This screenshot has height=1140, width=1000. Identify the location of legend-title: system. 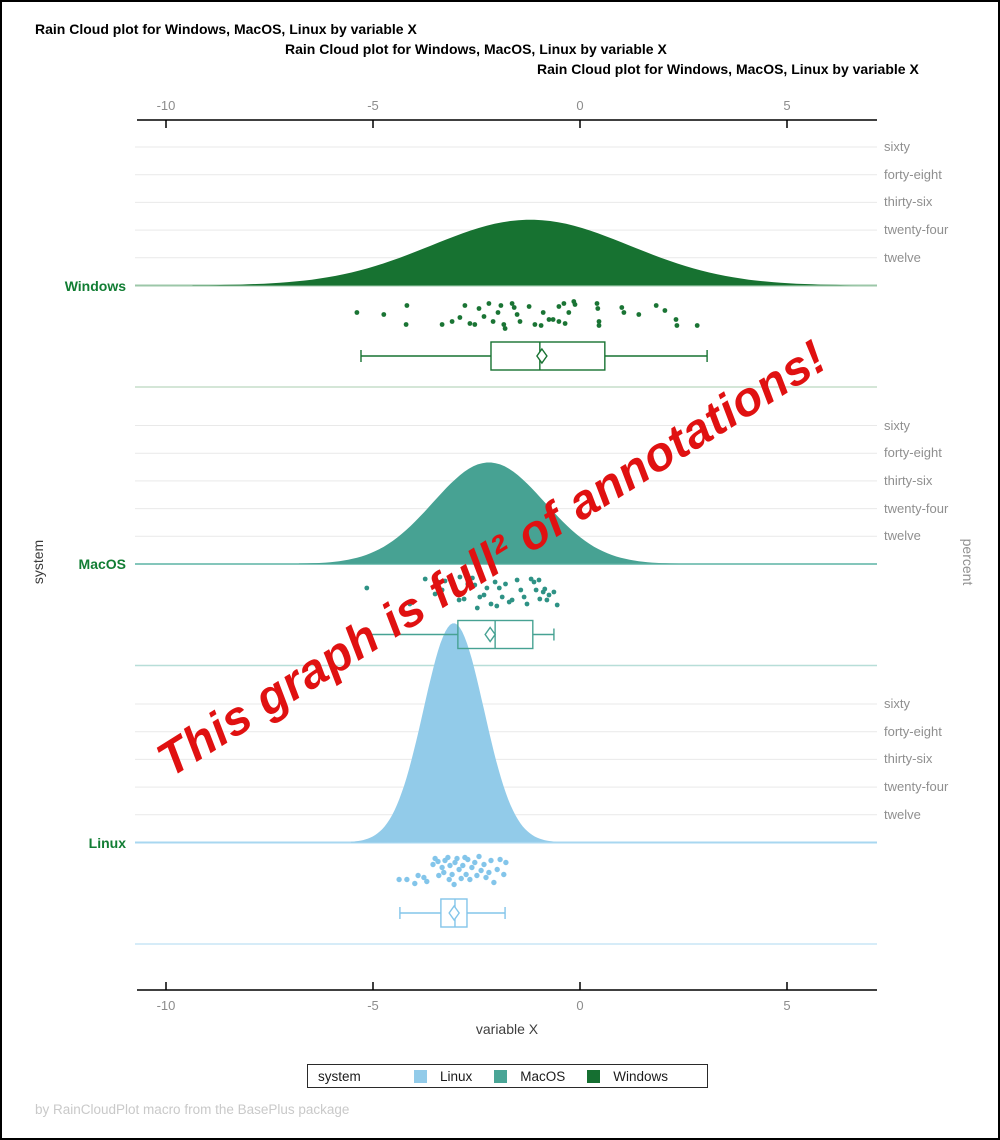
(339, 1076).